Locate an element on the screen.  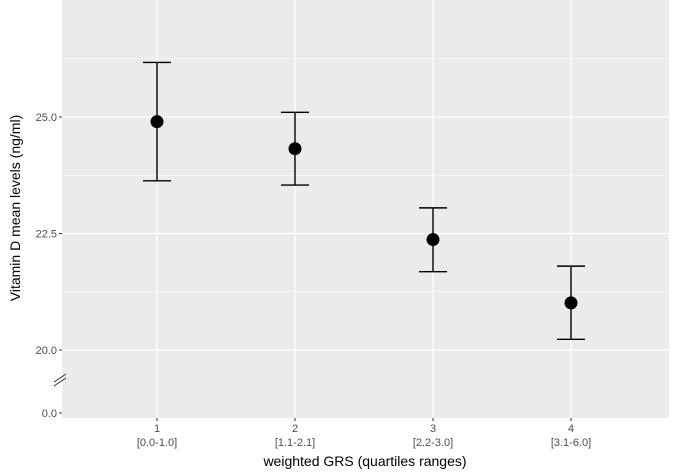
x-tick-label-1: 2 is located at coordinates (295, 429).